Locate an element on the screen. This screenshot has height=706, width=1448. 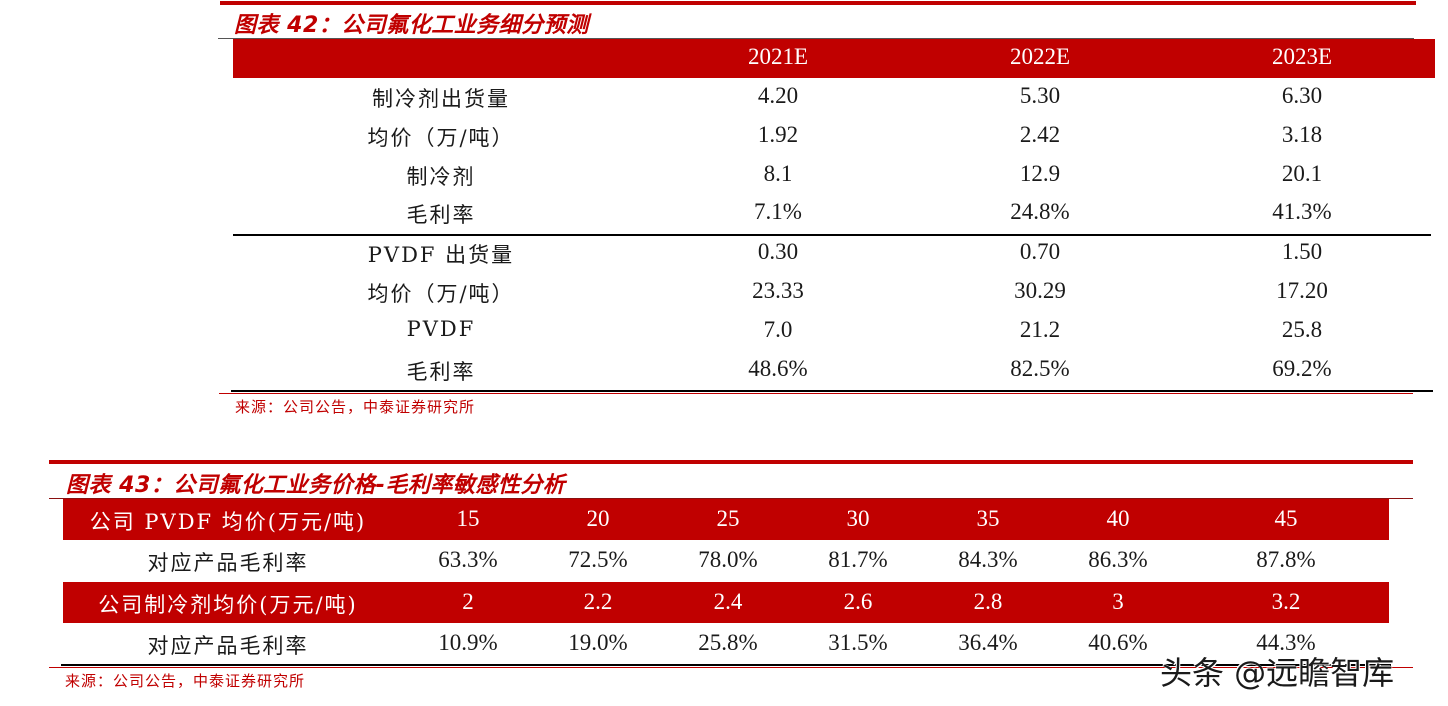
table-row: 毛利率 7.1% 24.8% 41.3% is located at coordinates (834, 218).